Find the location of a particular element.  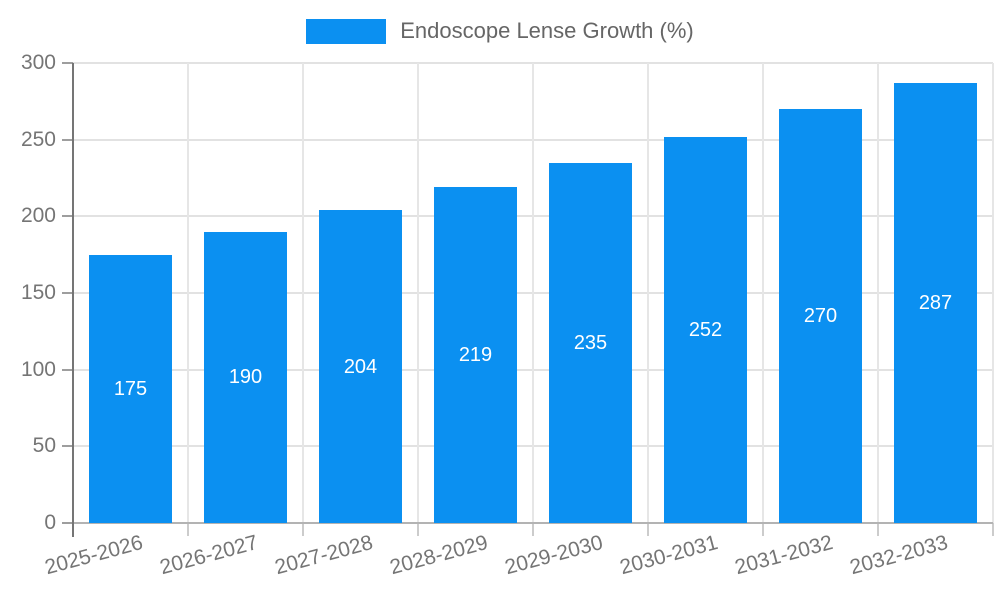

legend-item: Endoscope Lense Growth (%) is located at coordinates (500, 31).